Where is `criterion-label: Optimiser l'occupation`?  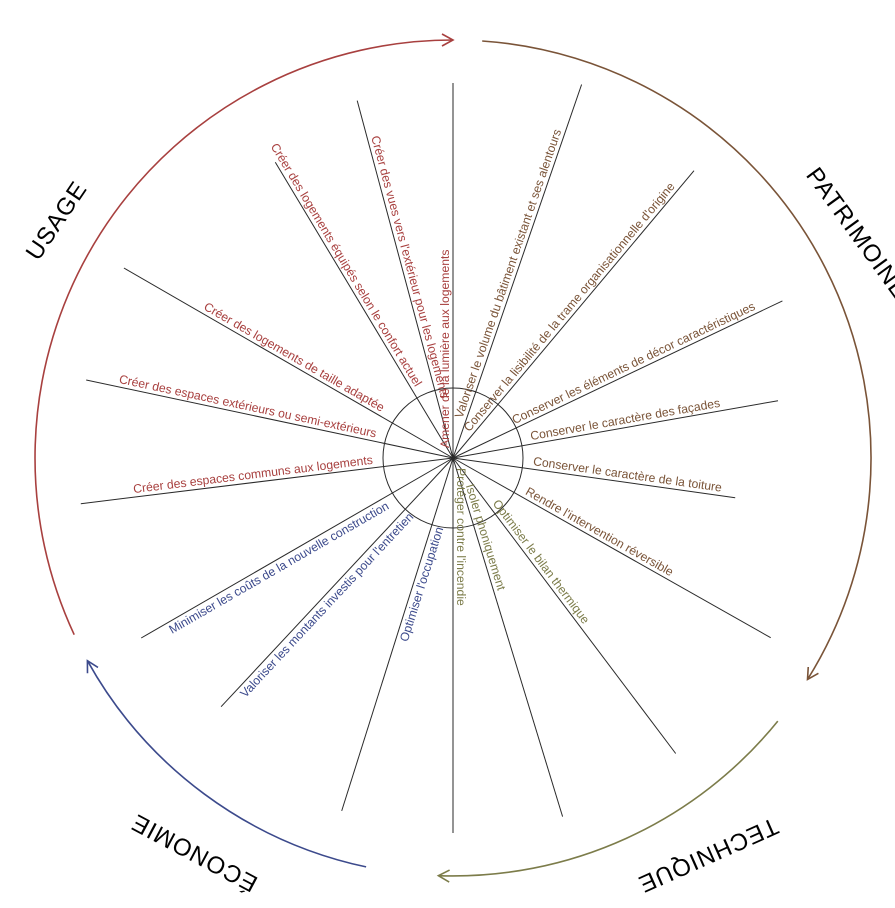
criterion-label: Optimiser l'occupation is located at coordinates (421, 584).